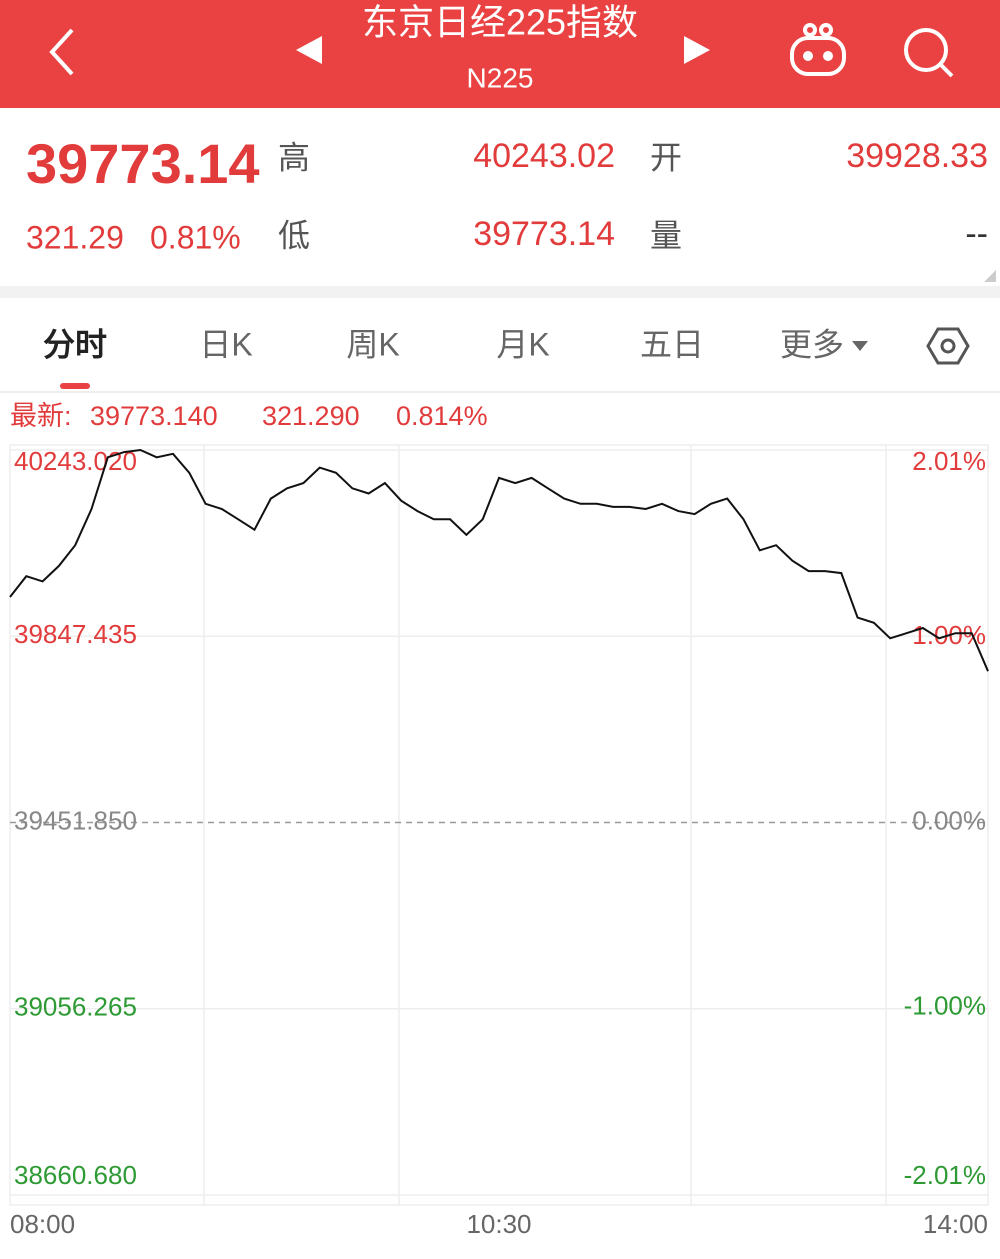  Describe the element at coordinates (948, 346) in the screenshot. I see `settings-button` at that location.